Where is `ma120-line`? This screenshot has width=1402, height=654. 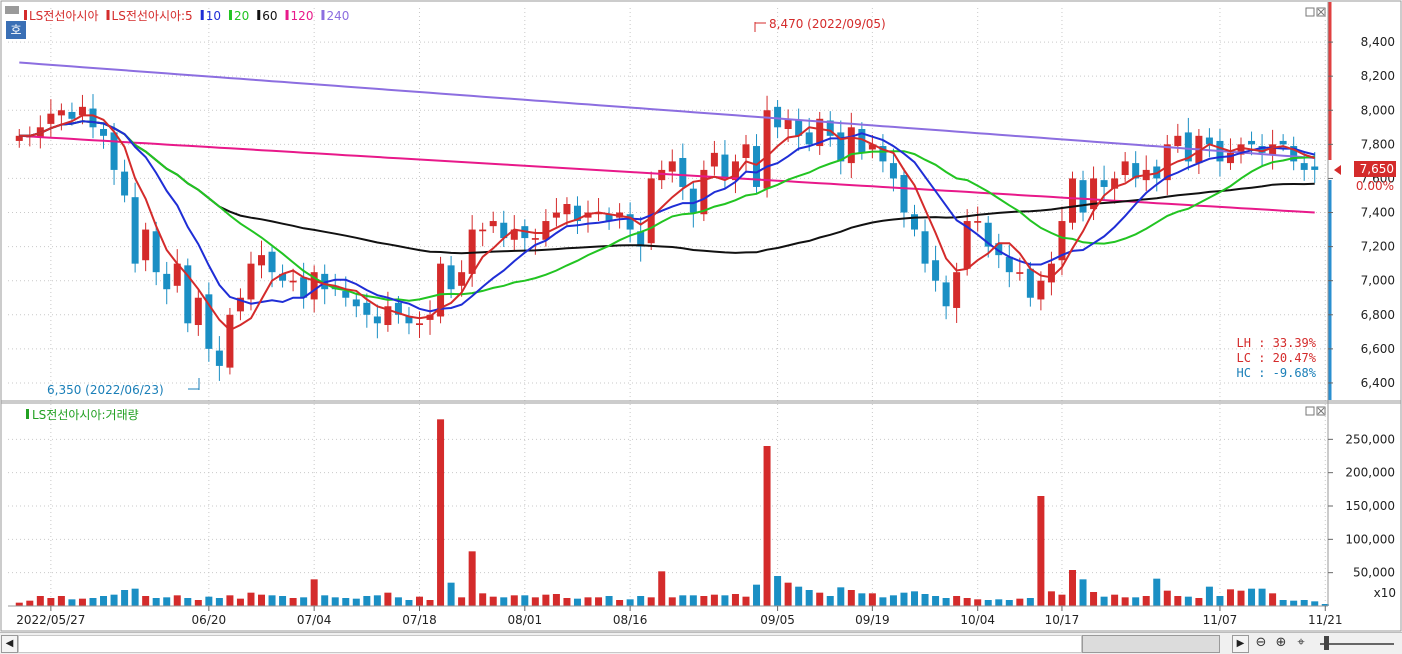
ma120-line is located at coordinates (667, 174).